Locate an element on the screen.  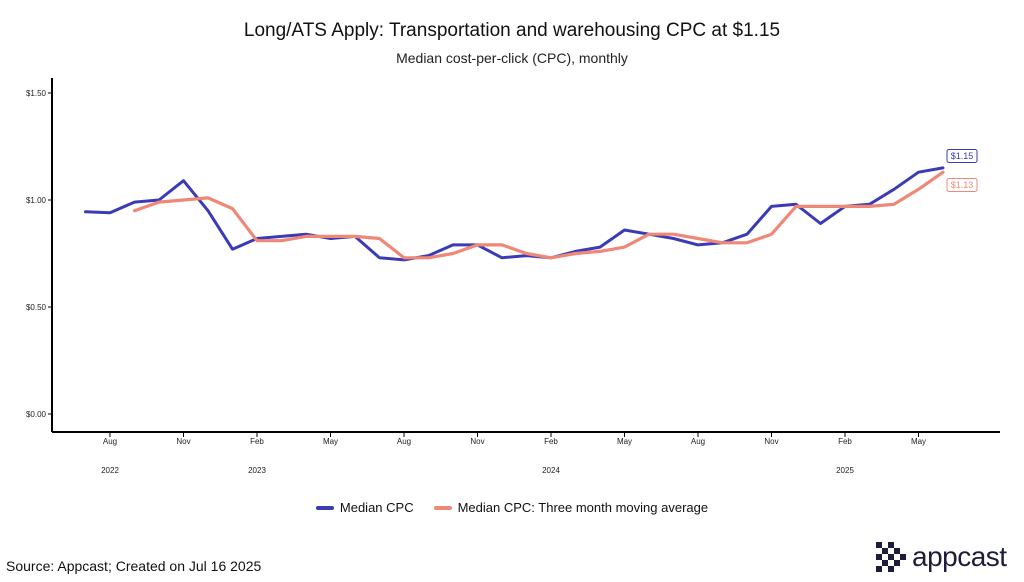
legend-label-moving-average: Median CPC: Three month moving average is located at coordinates (583, 507).